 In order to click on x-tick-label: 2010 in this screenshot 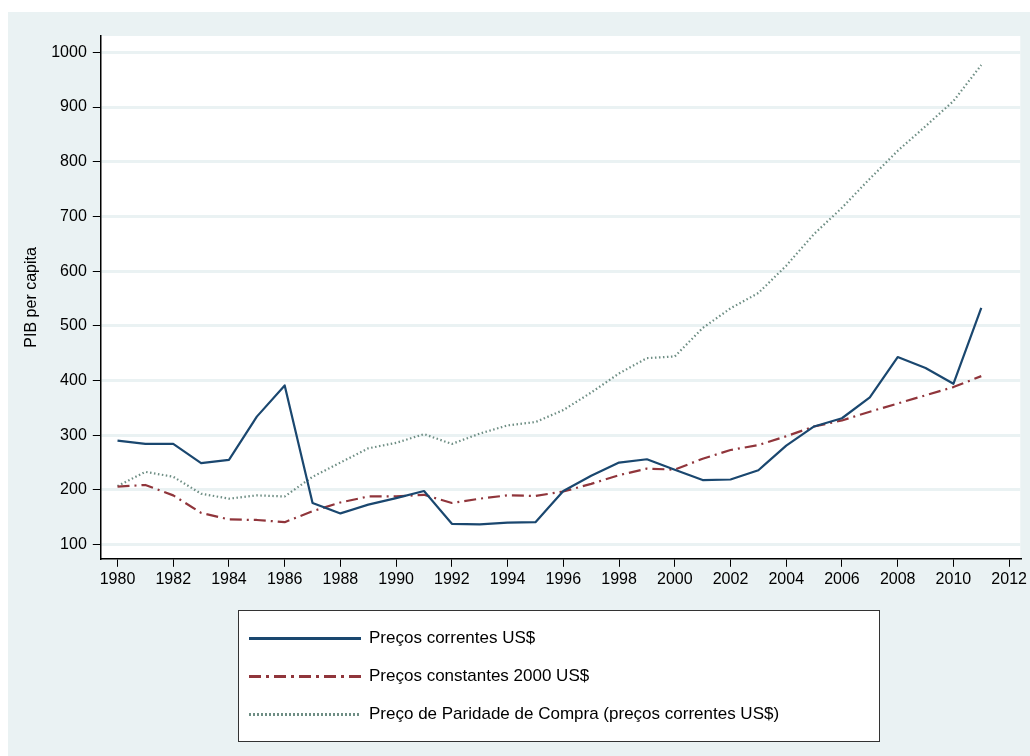, I will do `click(953, 578)`.